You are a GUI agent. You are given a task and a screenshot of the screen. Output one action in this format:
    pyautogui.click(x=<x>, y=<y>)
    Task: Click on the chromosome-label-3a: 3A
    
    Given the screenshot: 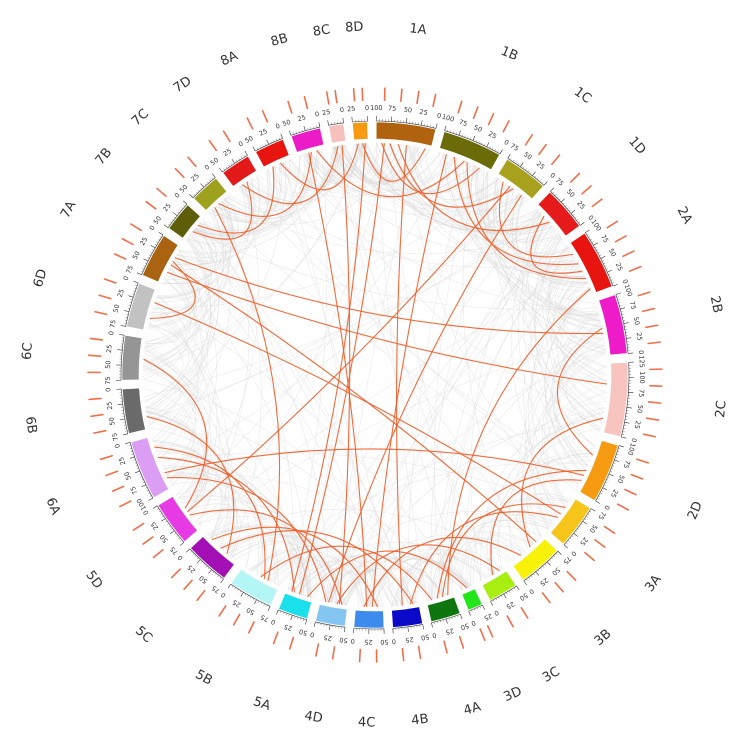 What is the action you would take?
    pyautogui.click(x=653, y=583)
    